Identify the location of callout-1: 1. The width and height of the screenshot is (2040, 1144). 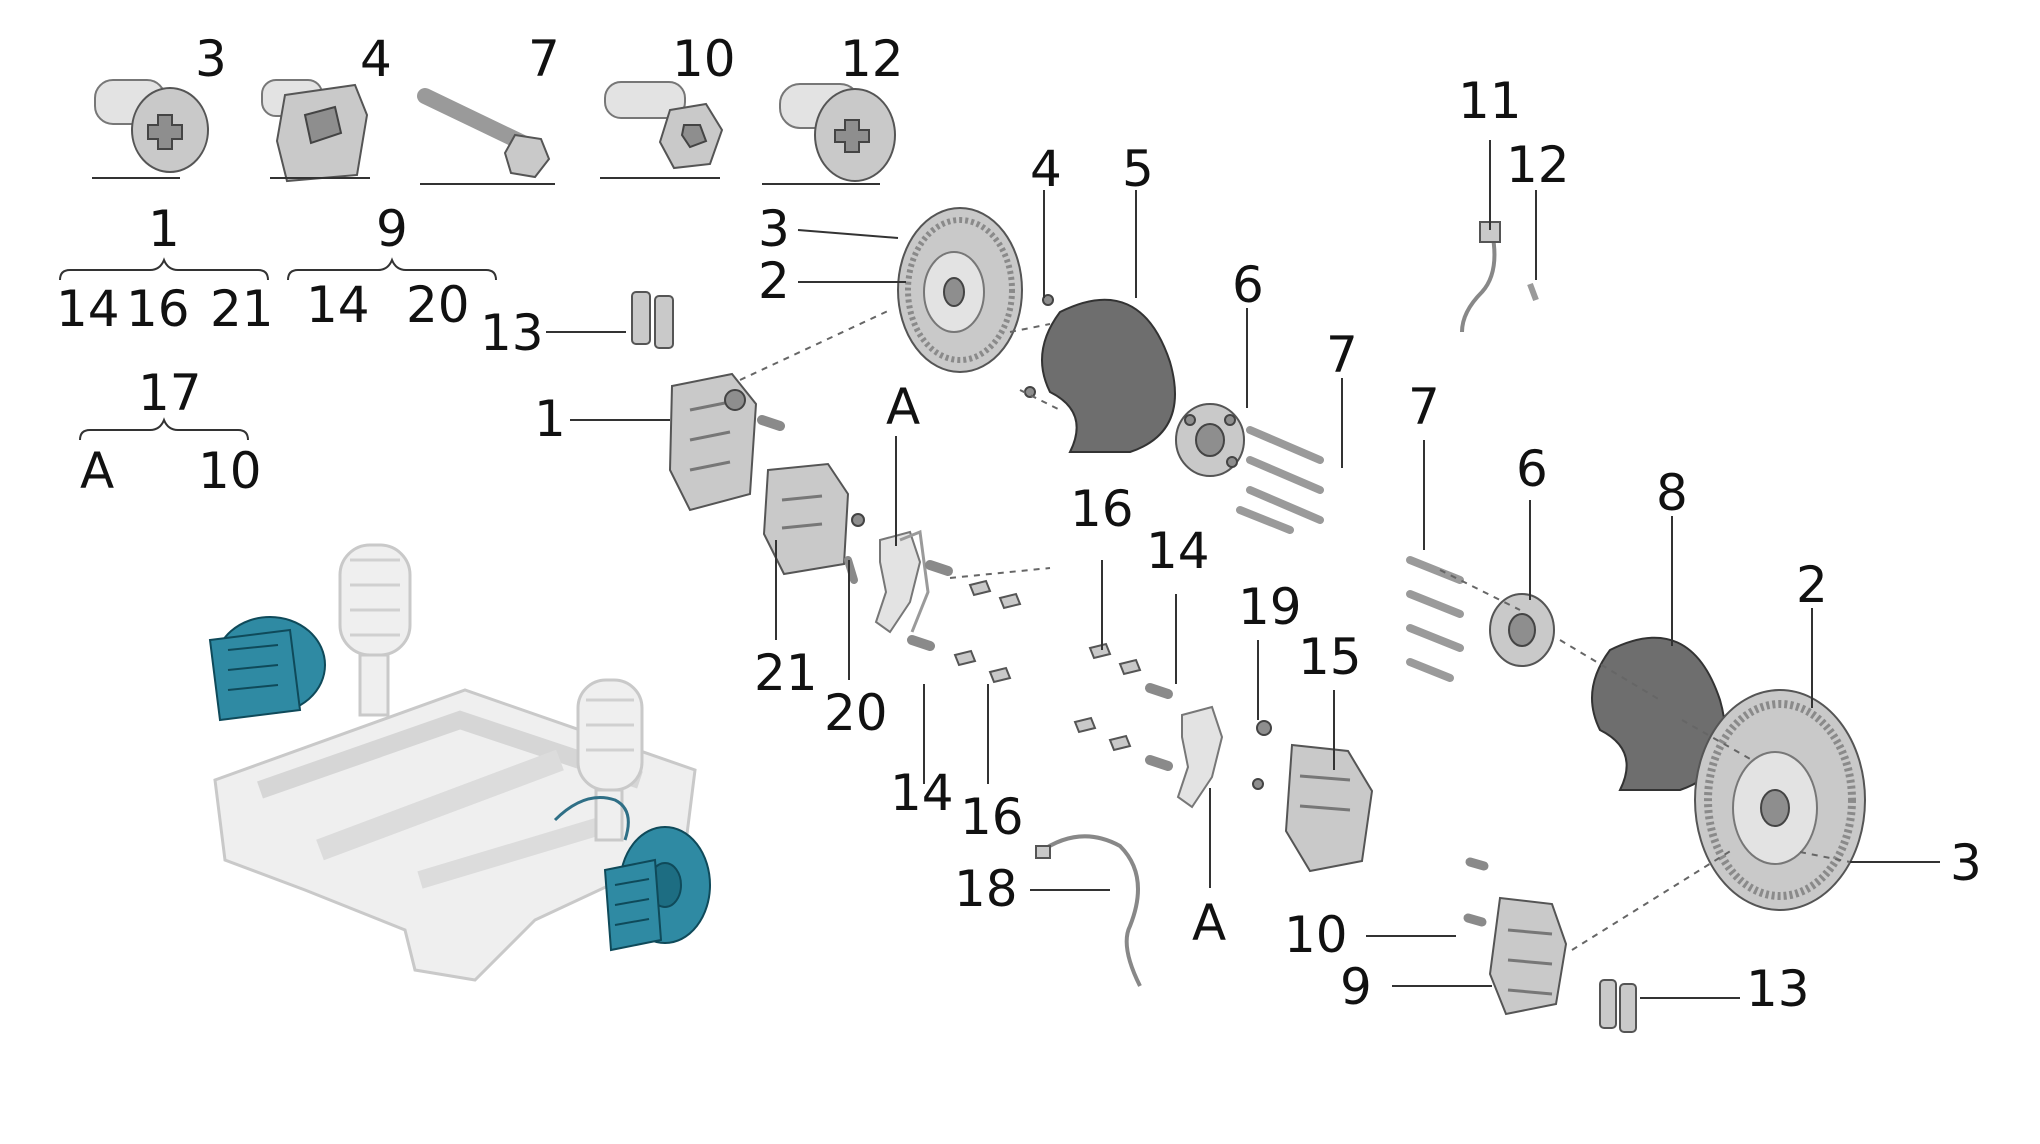
(550, 419).